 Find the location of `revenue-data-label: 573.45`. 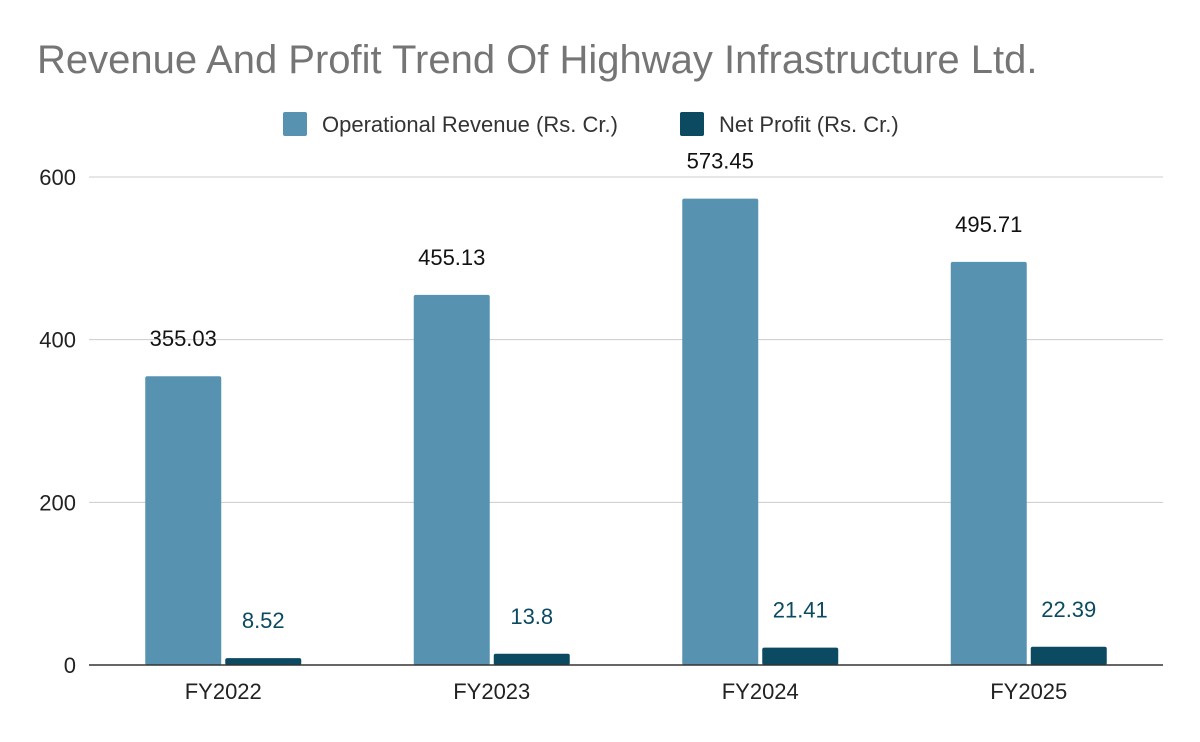

revenue-data-label: 573.45 is located at coordinates (720, 161).